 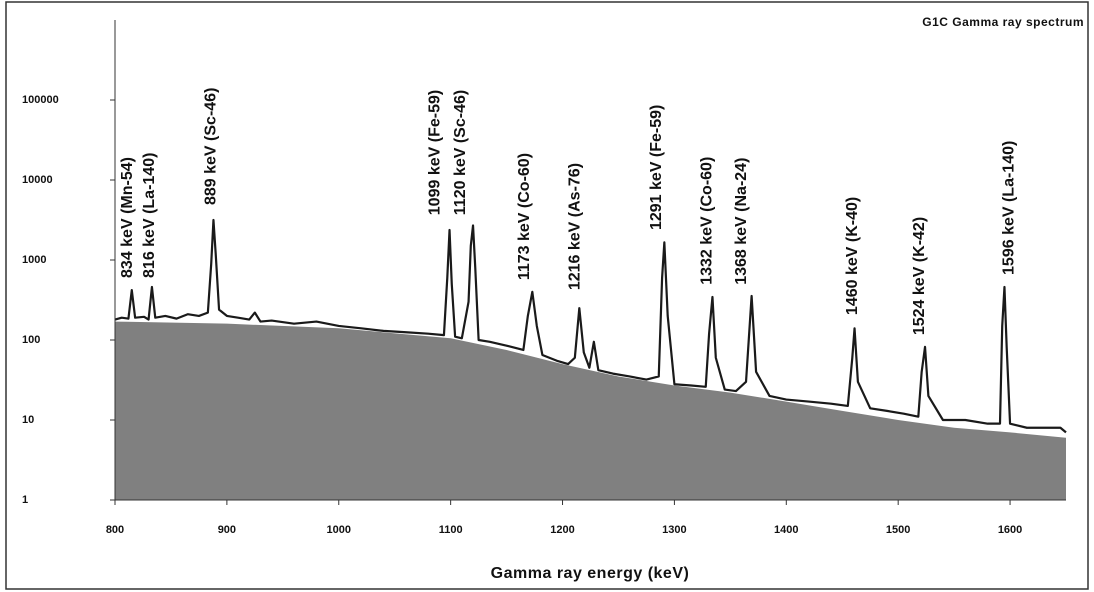 What do you see at coordinates (28, 420) in the screenshot?
I see `y-tick-label: 10` at bounding box center [28, 420].